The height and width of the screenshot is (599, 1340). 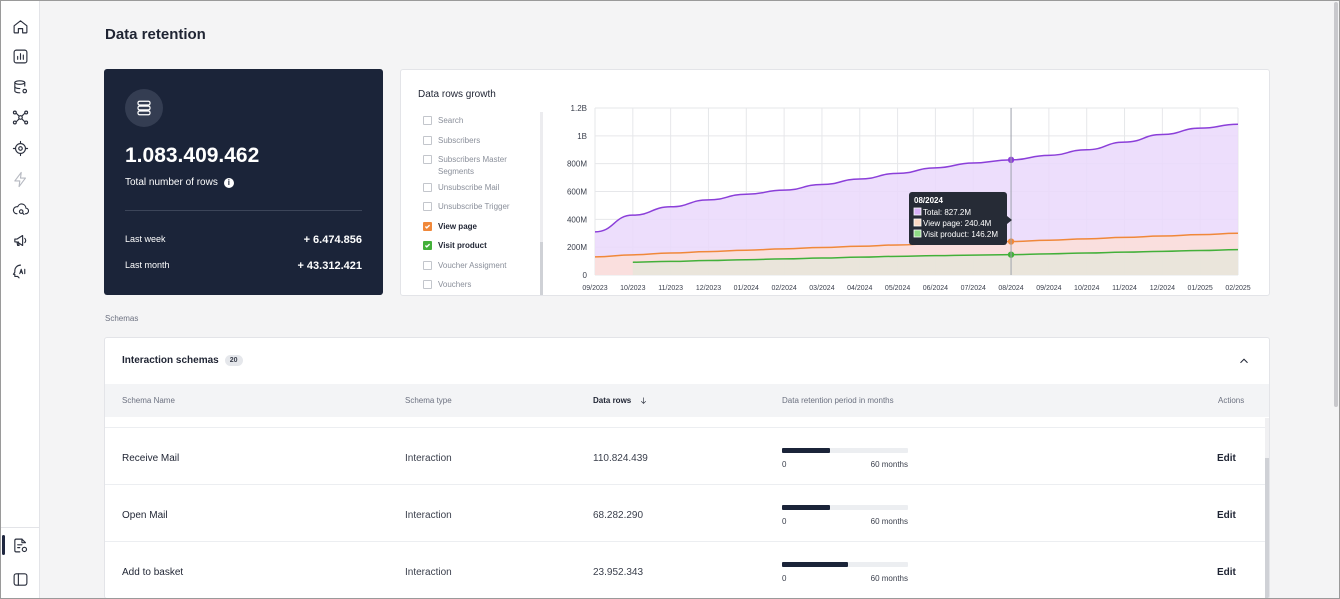 What do you see at coordinates (468, 207) in the screenshot?
I see `legend-item: Unsubscribe Trigger` at bounding box center [468, 207].